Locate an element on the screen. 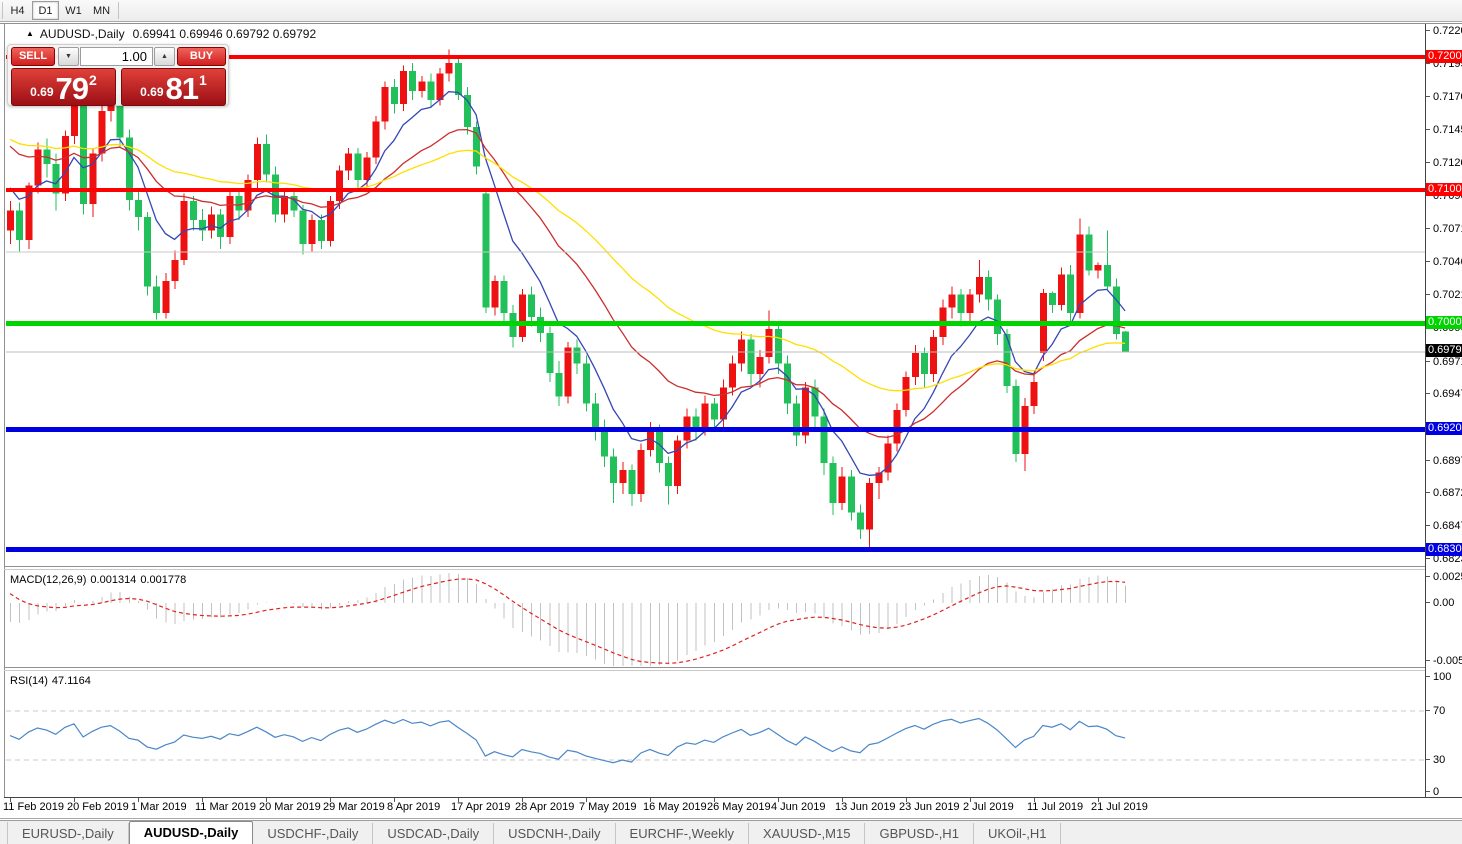 This screenshot has width=1462, height=844. chart-tab-eurusd: EURUSD-,Daily is located at coordinates (68, 833).